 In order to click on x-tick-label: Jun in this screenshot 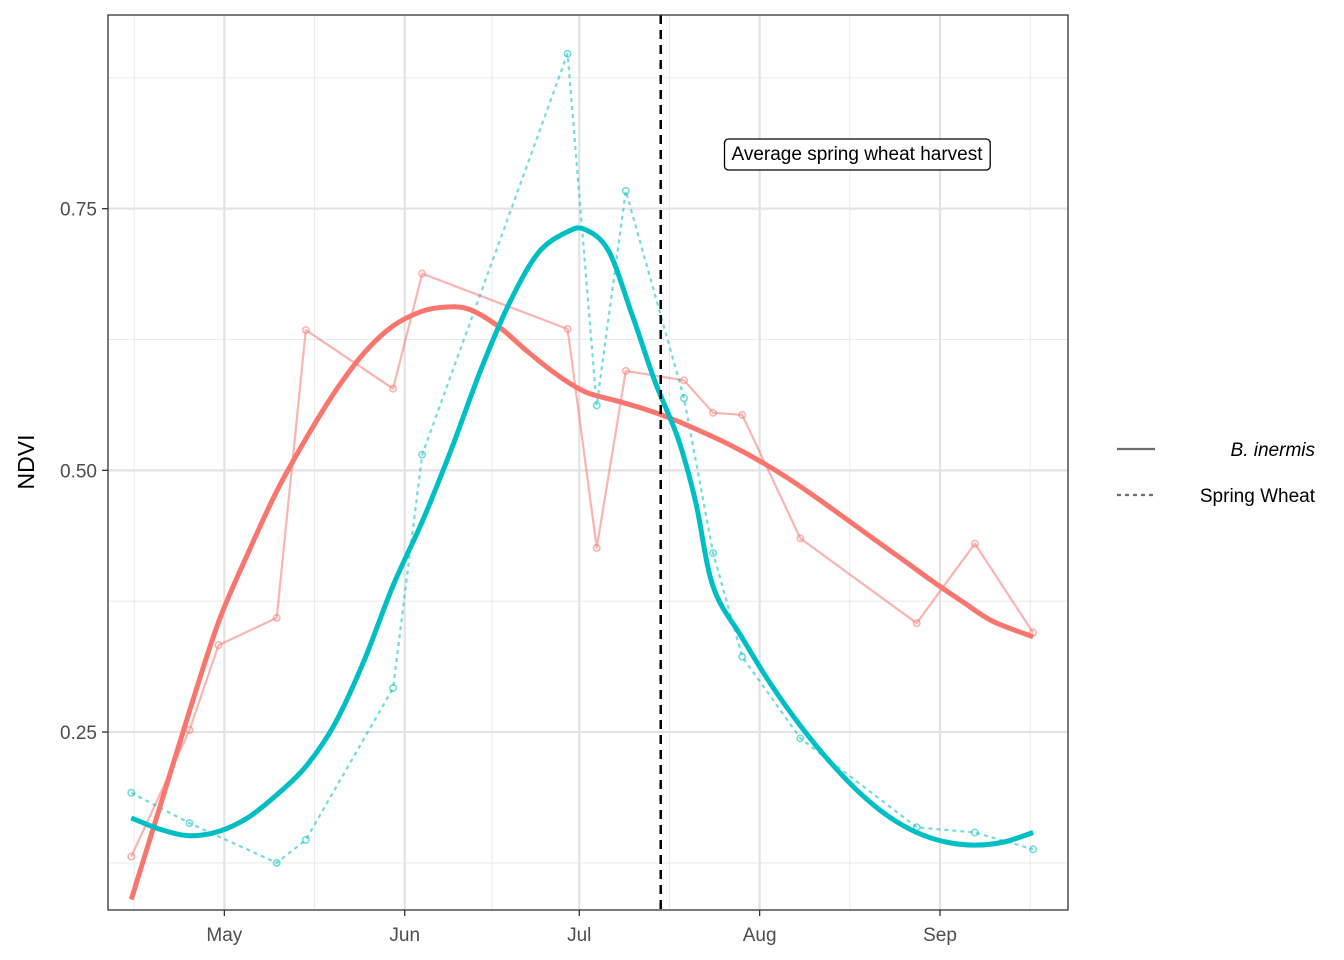, I will do `click(404, 935)`.